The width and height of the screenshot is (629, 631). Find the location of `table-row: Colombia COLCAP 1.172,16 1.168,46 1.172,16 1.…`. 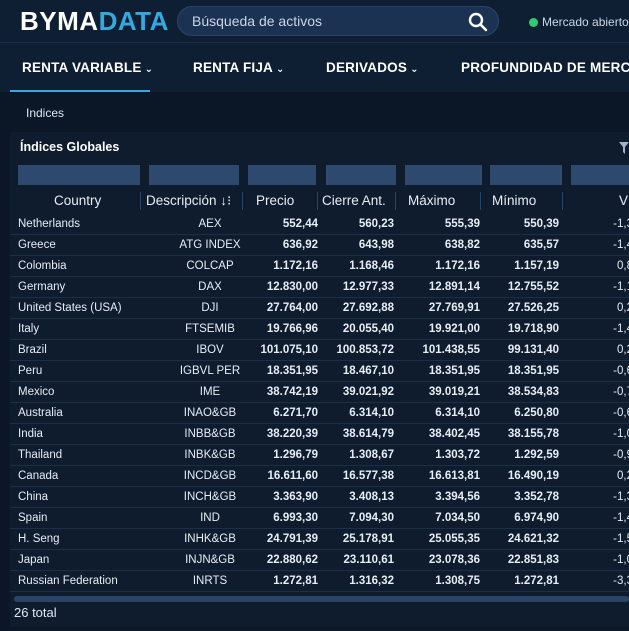

table-row: Colombia COLCAP 1.172,16 1.168,46 1.172,16 1.… is located at coordinates (319, 266).